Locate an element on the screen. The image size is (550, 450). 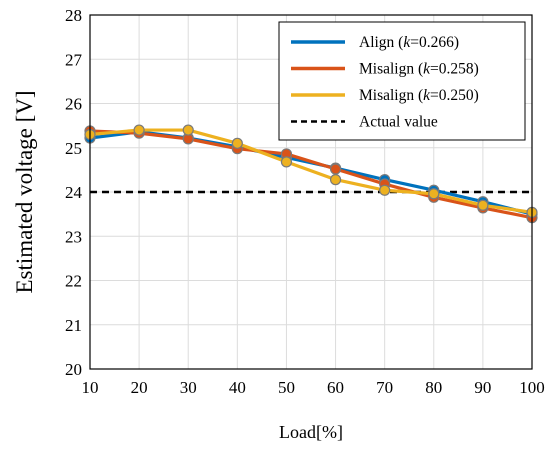
x-tick-labels: 10 20 30 40 50 60 70 80 90 100 is located at coordinates (313, 387).